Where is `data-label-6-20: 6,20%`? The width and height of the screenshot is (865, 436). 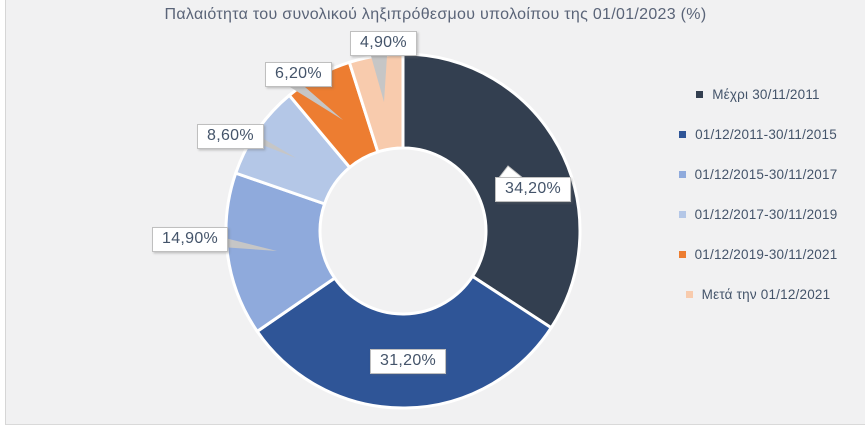
data-label-6-20: 6,20% is located at coordinates (298, 74).